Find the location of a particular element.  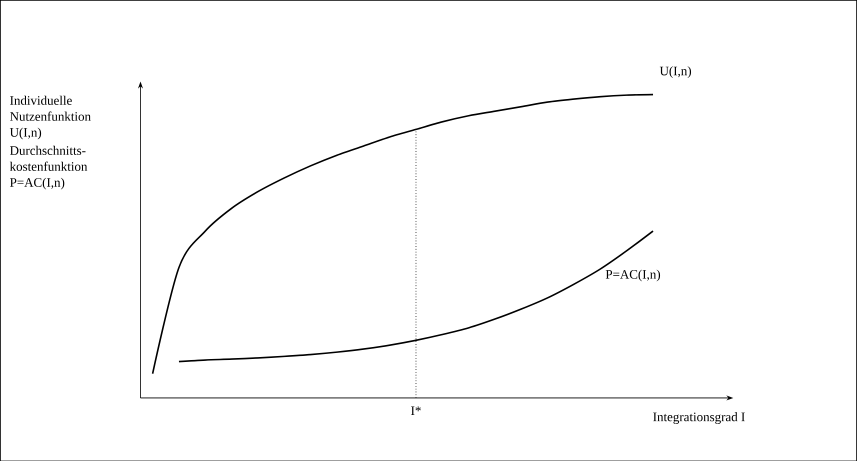

series-label: U(I,n) is located at coordinates (676, 72).